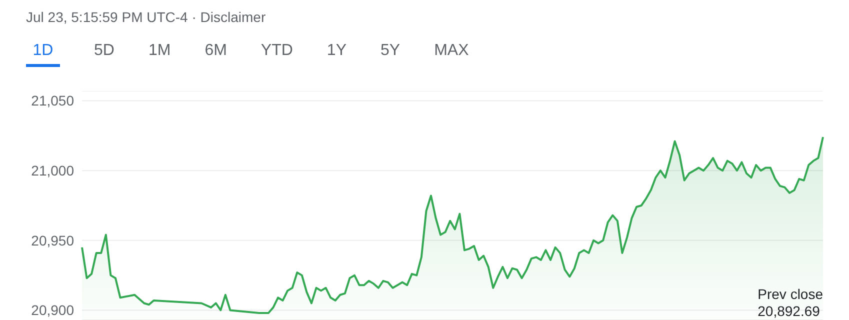  I want to click on y-tick-label: 21,050, so click(52, 100).